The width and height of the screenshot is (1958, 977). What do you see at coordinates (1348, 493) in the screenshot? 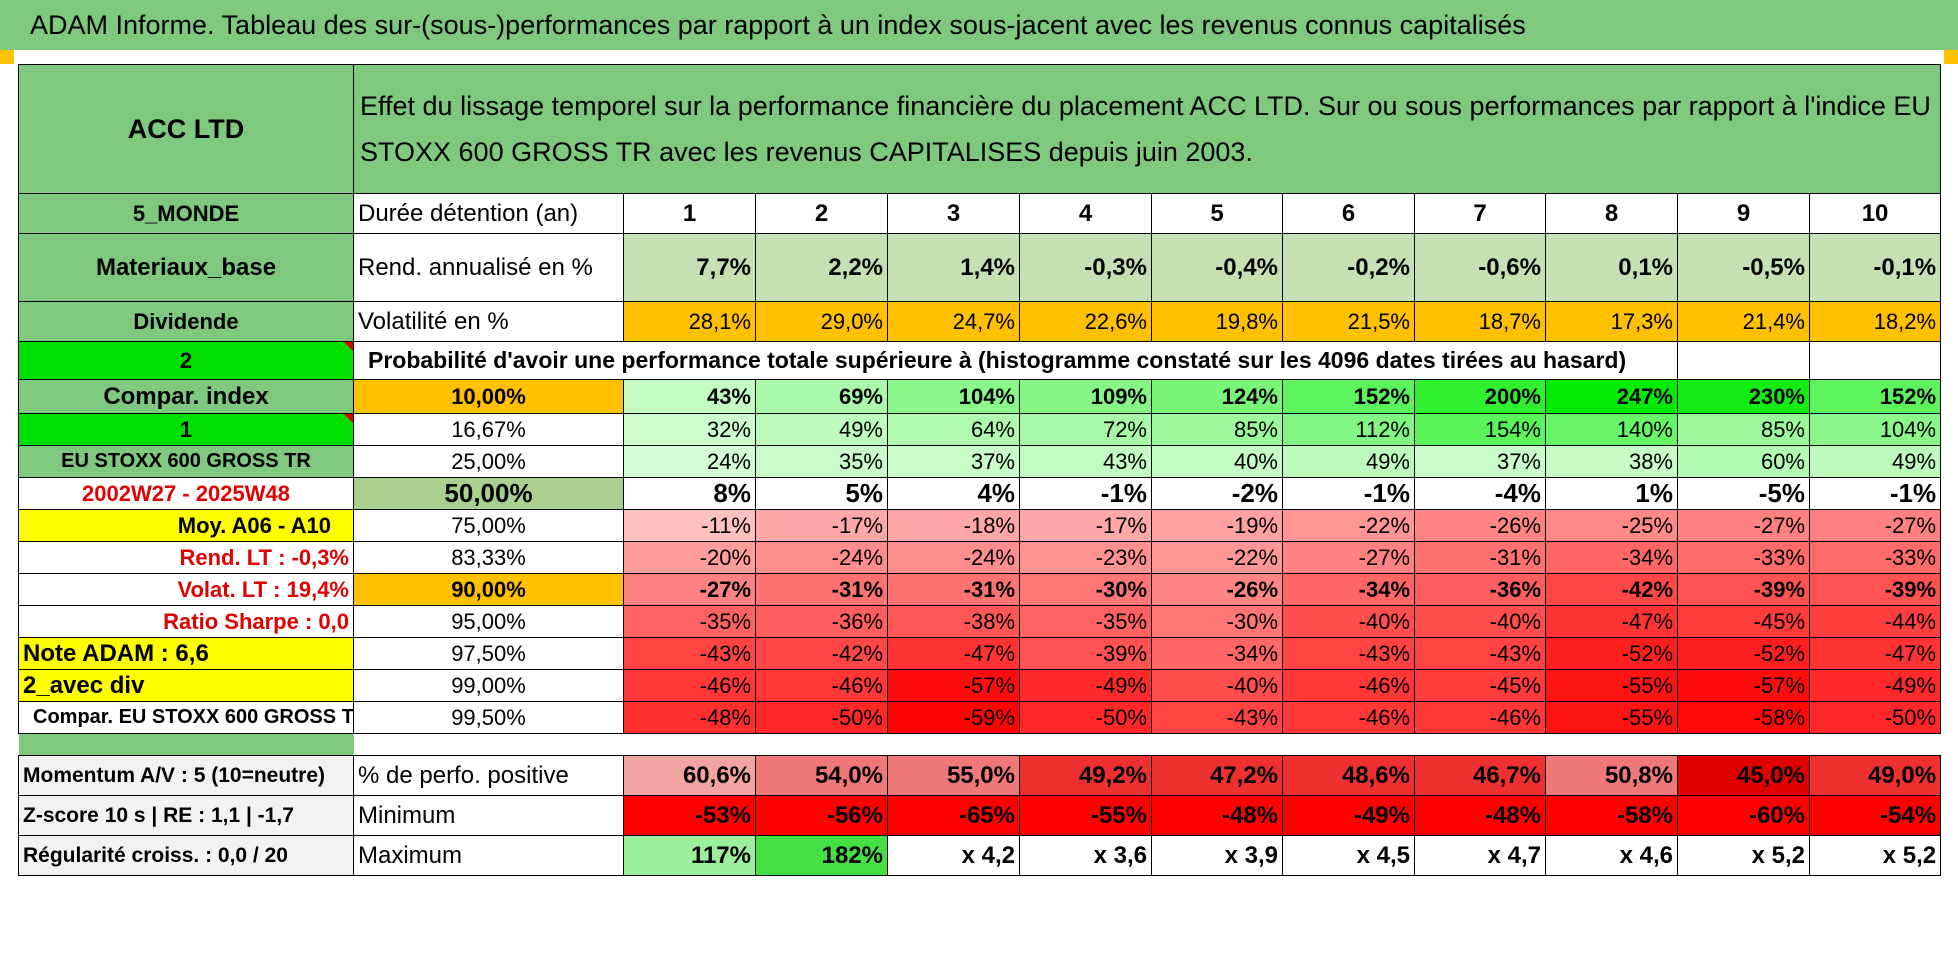
I see `quantile-value: -1%` at bounding box center [1348, 493].